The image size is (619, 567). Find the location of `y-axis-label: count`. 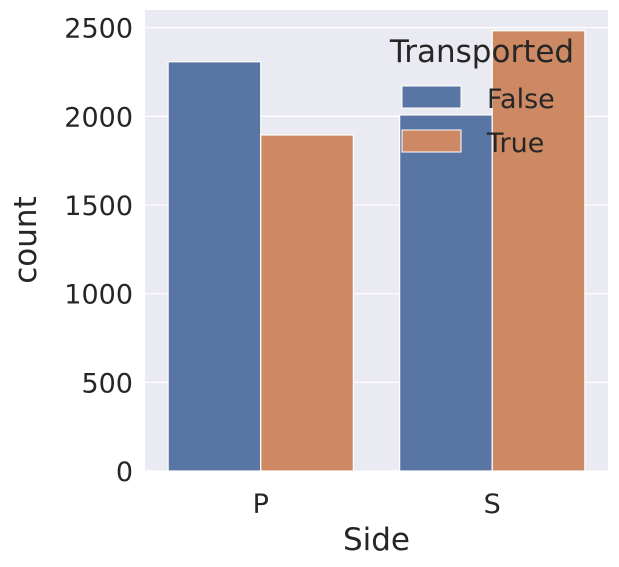

y-axis-label: count is located at coordinates (26, 239).